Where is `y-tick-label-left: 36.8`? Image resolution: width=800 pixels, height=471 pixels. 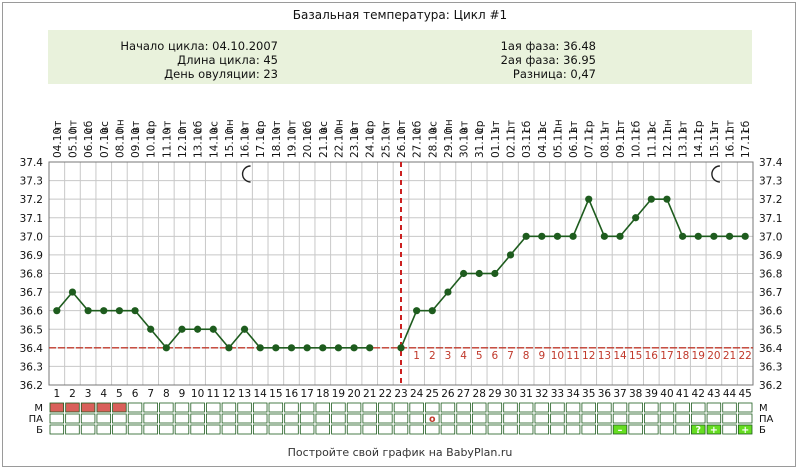 y-tick-label-left: 36.8 is located at coordinates (31, 275).